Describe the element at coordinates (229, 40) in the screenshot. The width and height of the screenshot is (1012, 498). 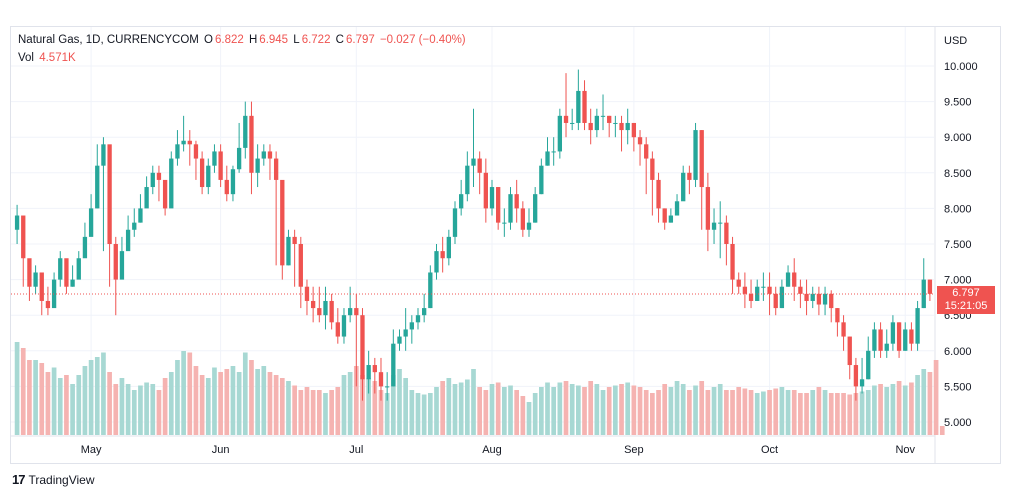
I see `legend-open: 6.822` at that location.